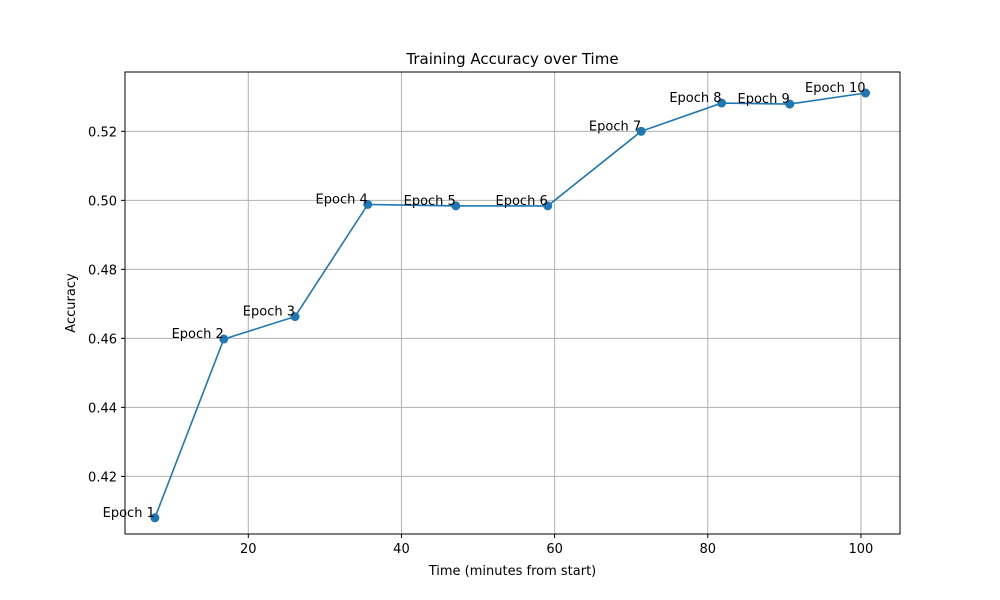 This screenshot has width=1000, height=600. What do you see at coordinates (764, 99) in the screenshot?
I see `data-point-label: Epoch 9` at bounding box center [764, 99].